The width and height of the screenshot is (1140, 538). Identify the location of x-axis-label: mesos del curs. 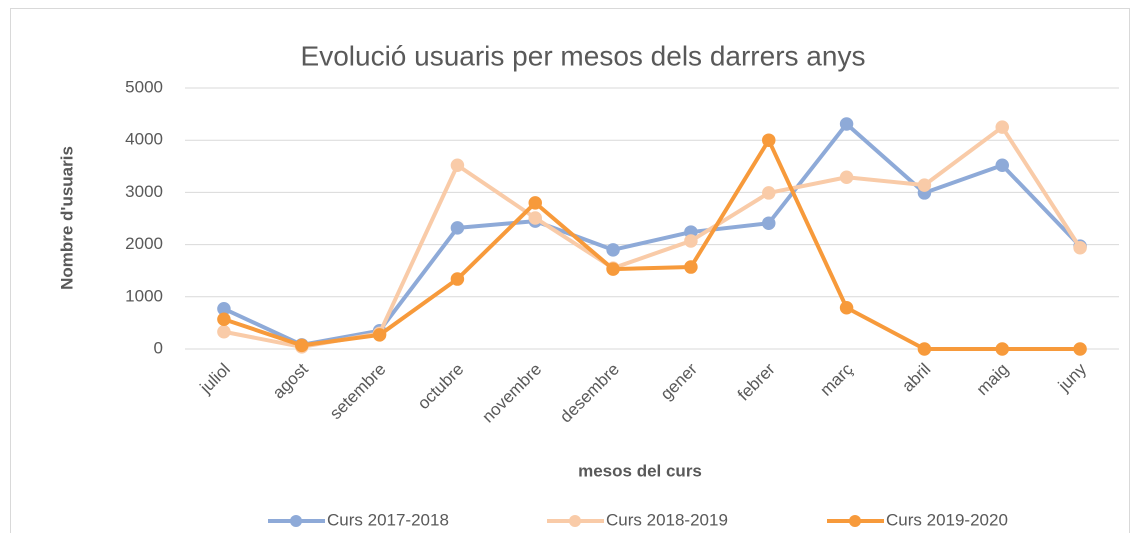
(640, 470).